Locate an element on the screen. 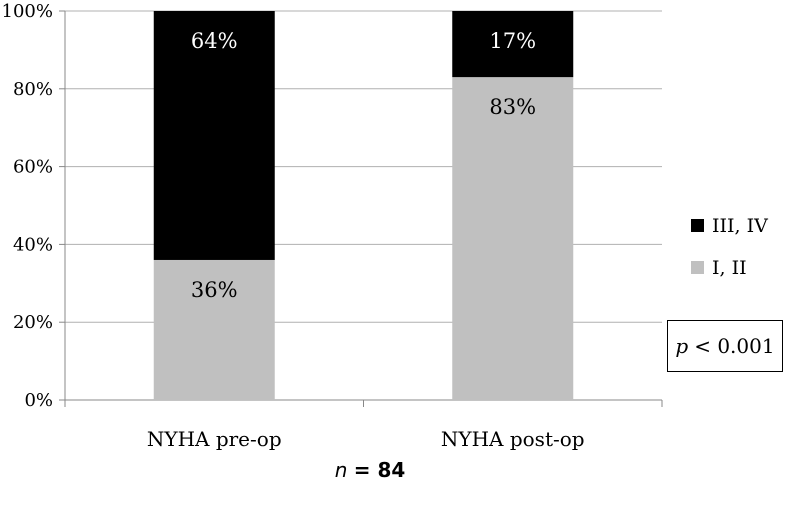  y-tick-label: 100% is located at coordinates (27, 11).